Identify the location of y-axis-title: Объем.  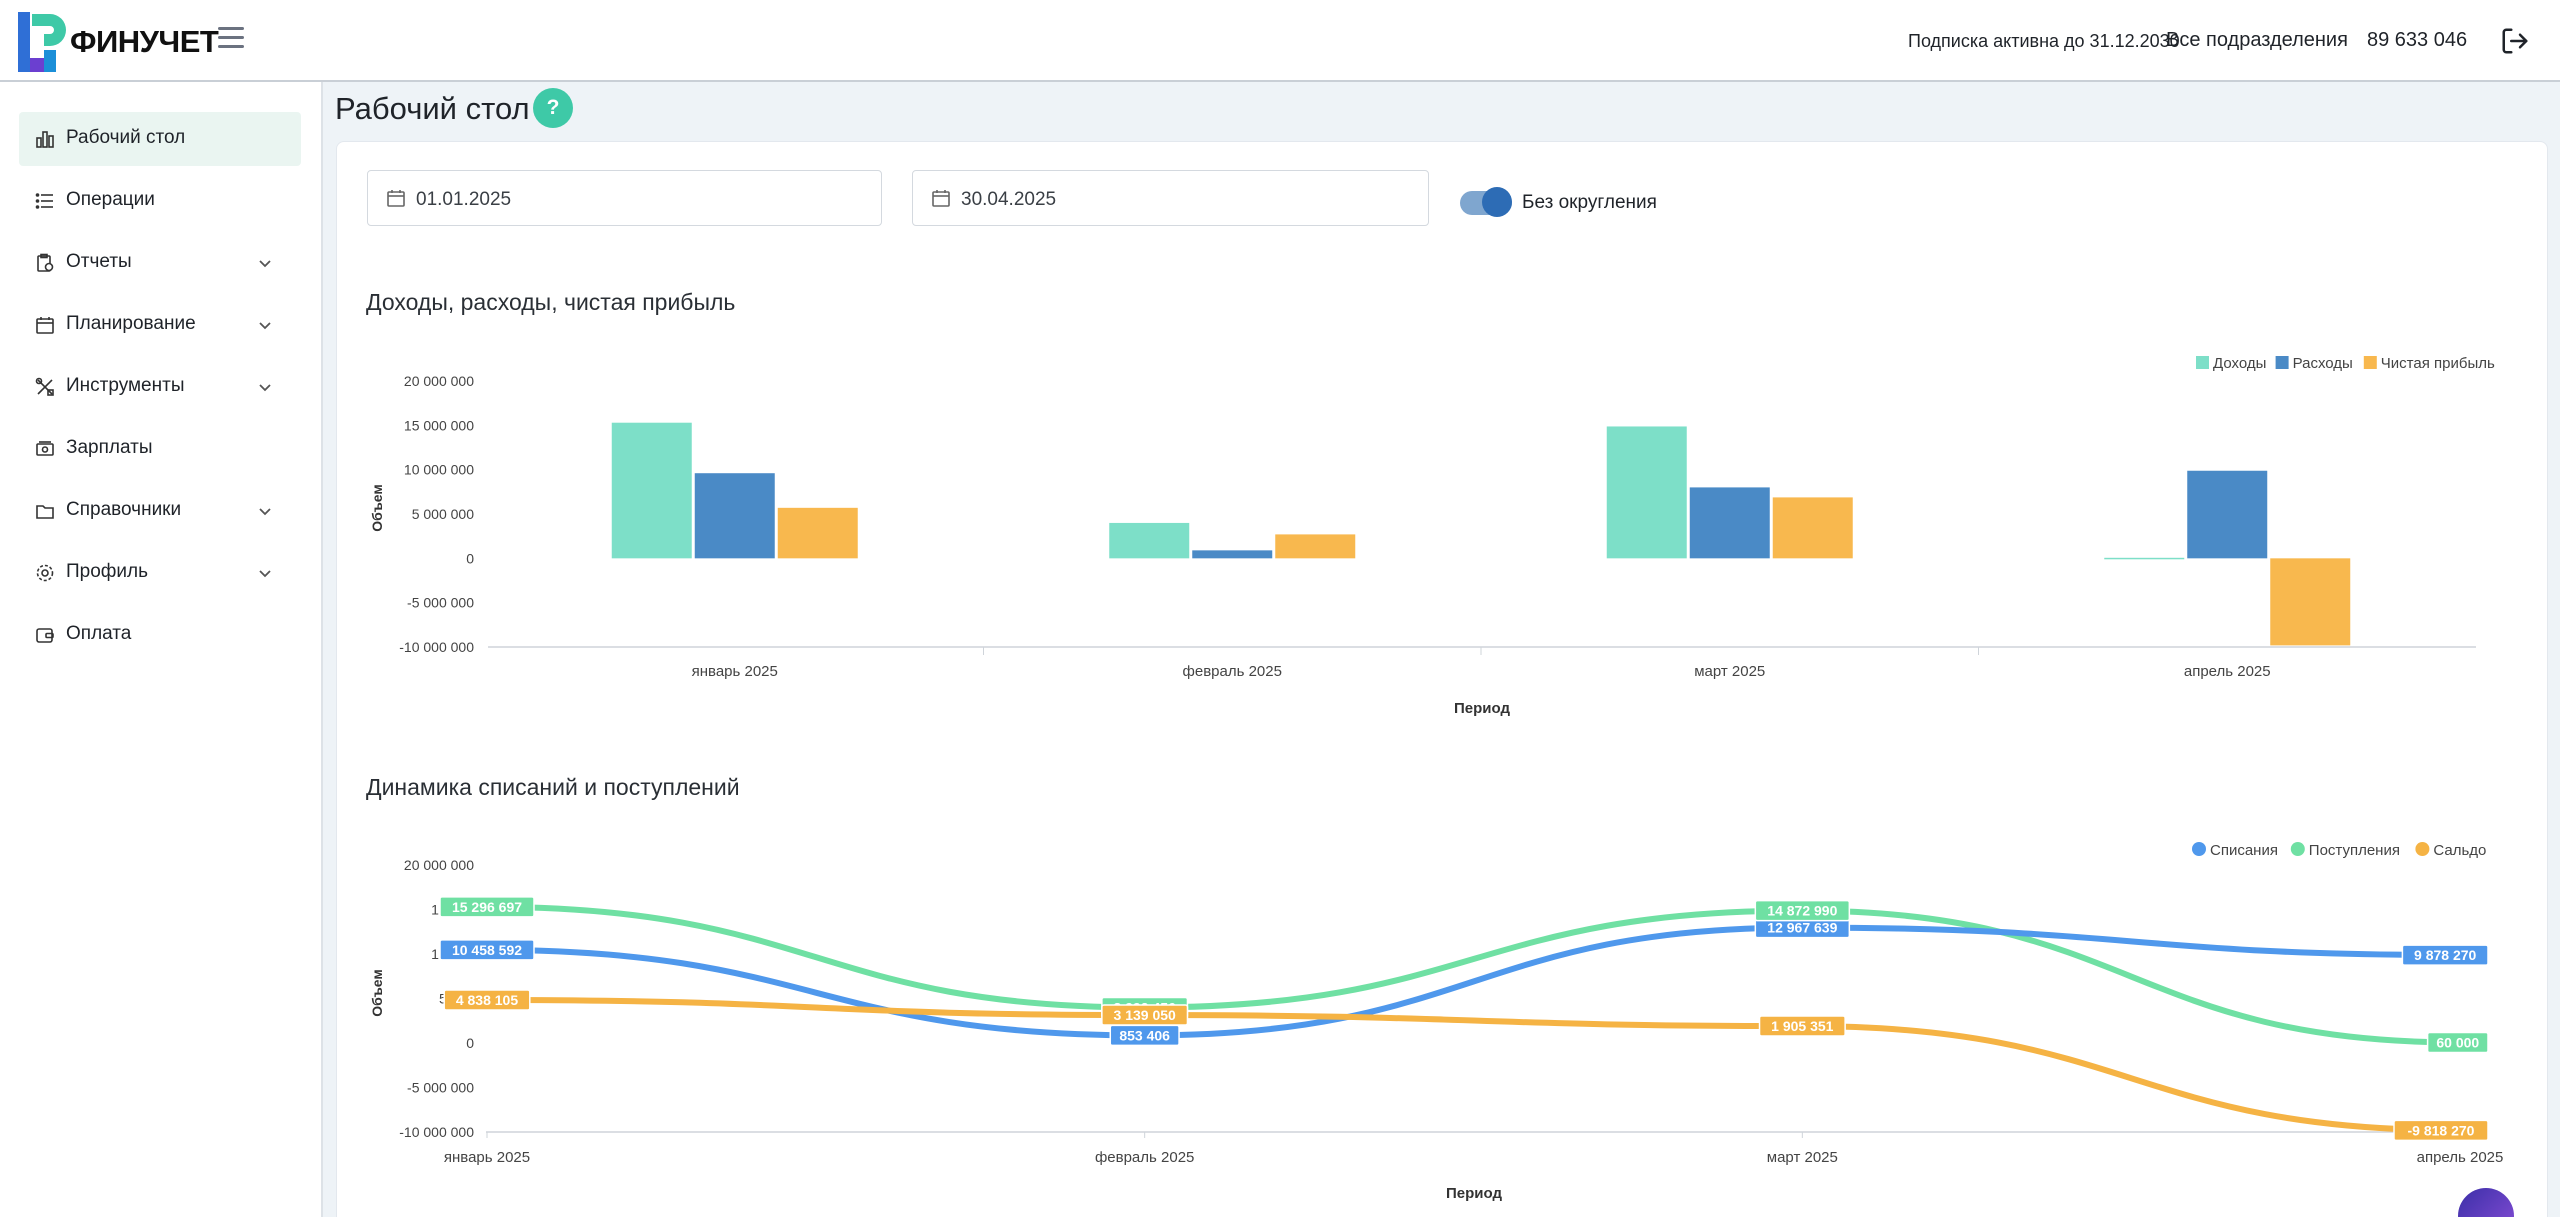
(377, 993).